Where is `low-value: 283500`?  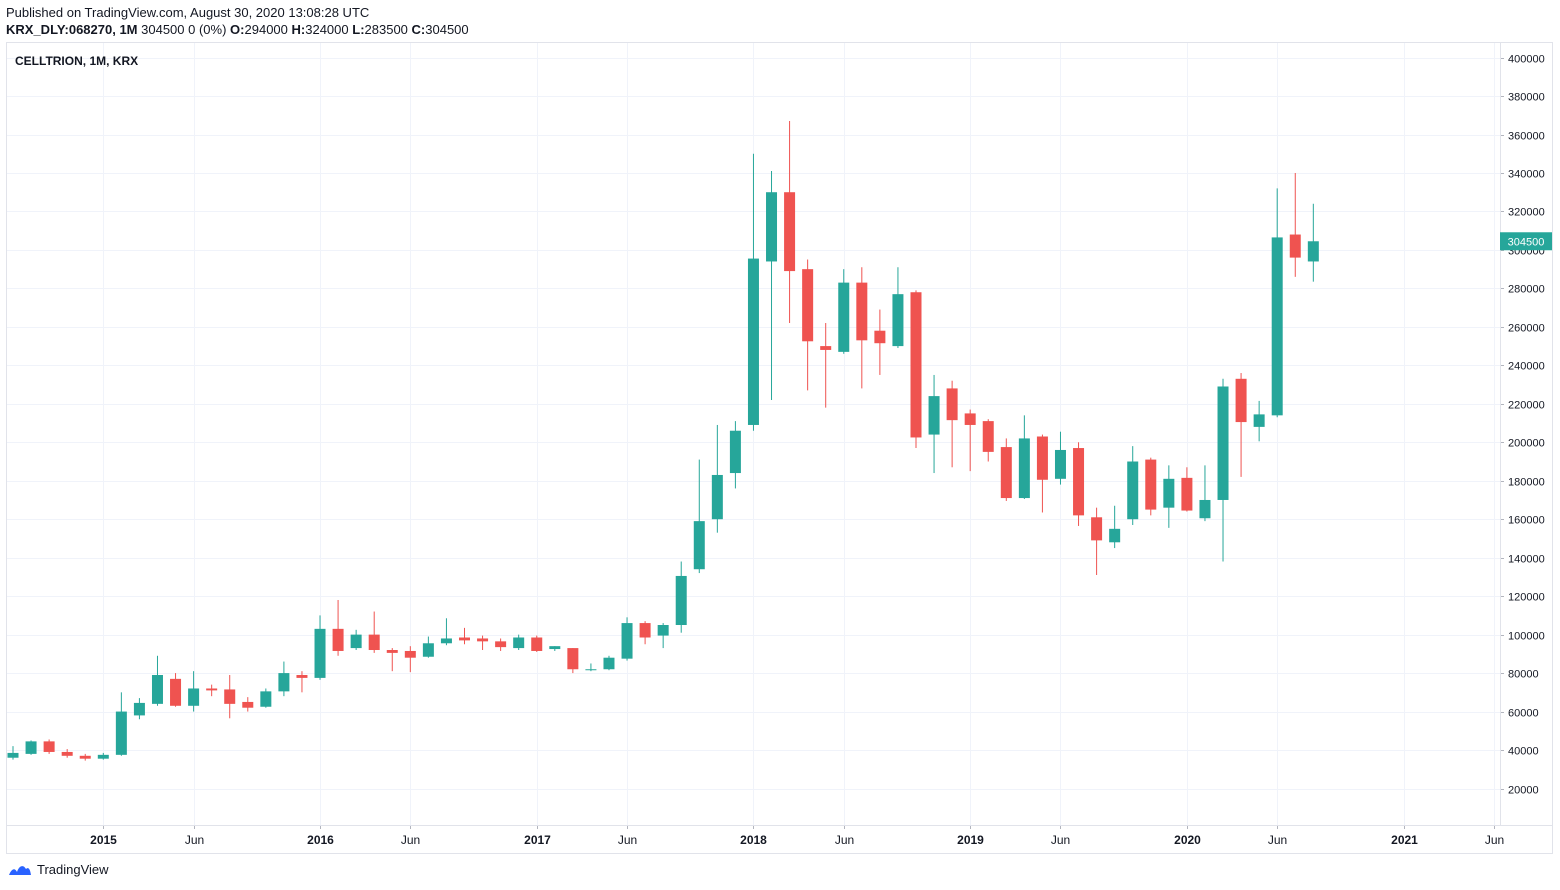 low-value: 283500 is located at coordinates (386, 29).